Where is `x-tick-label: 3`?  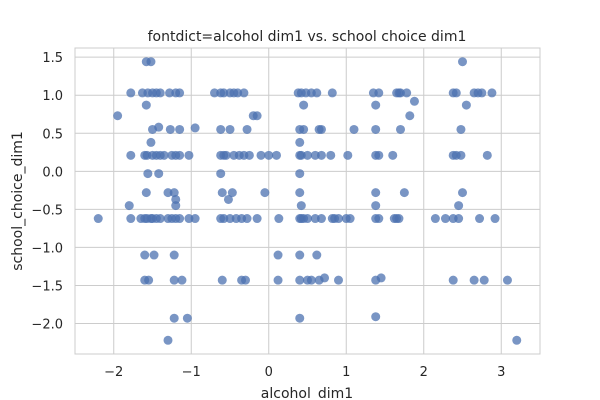 x-tick-label: 3 is located at coordinates (501, 372).